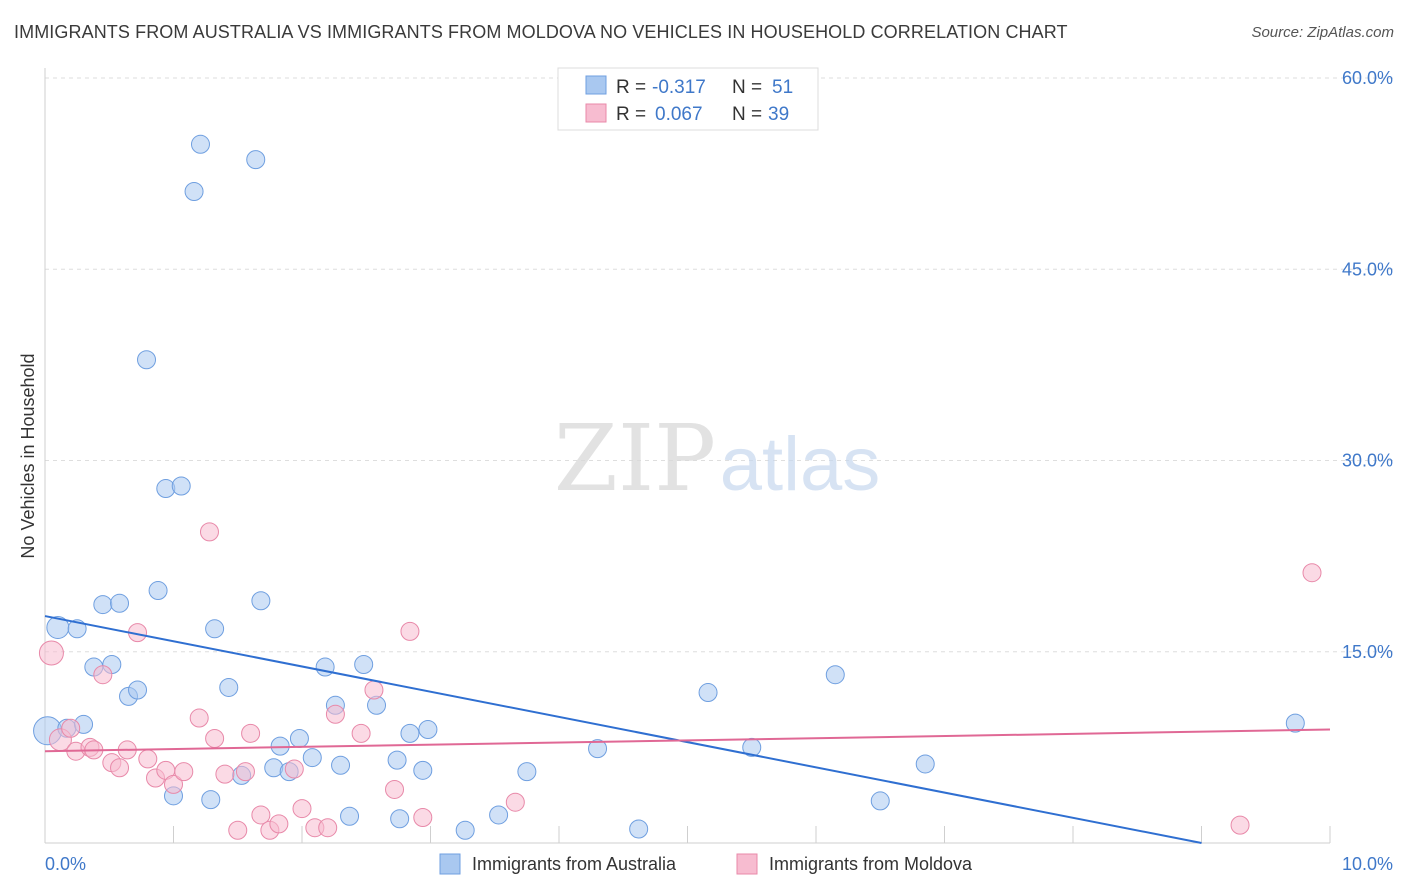 The width and height of the screenshot is (1406, 892). I want to click on legend-bottom-label-moldova: Immigrants from Moldova, so click(871, 864).